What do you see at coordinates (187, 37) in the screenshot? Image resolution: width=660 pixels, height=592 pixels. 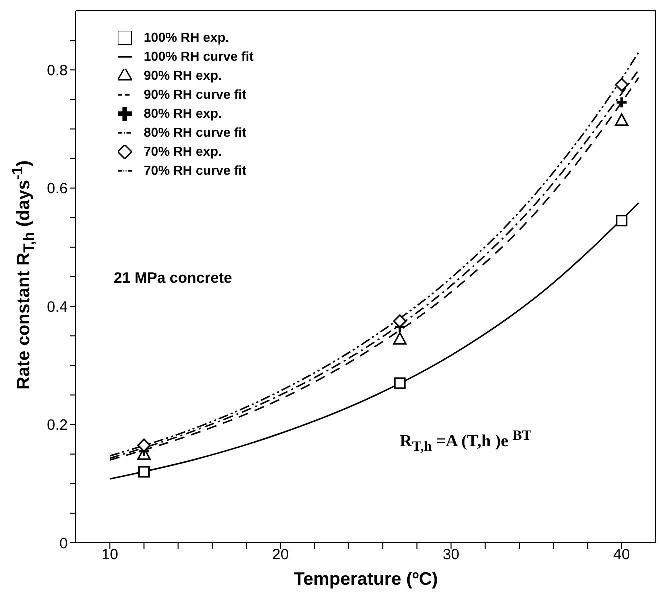 I see `legend-label: 100% RH exp.` at bounding box center [187, 37].